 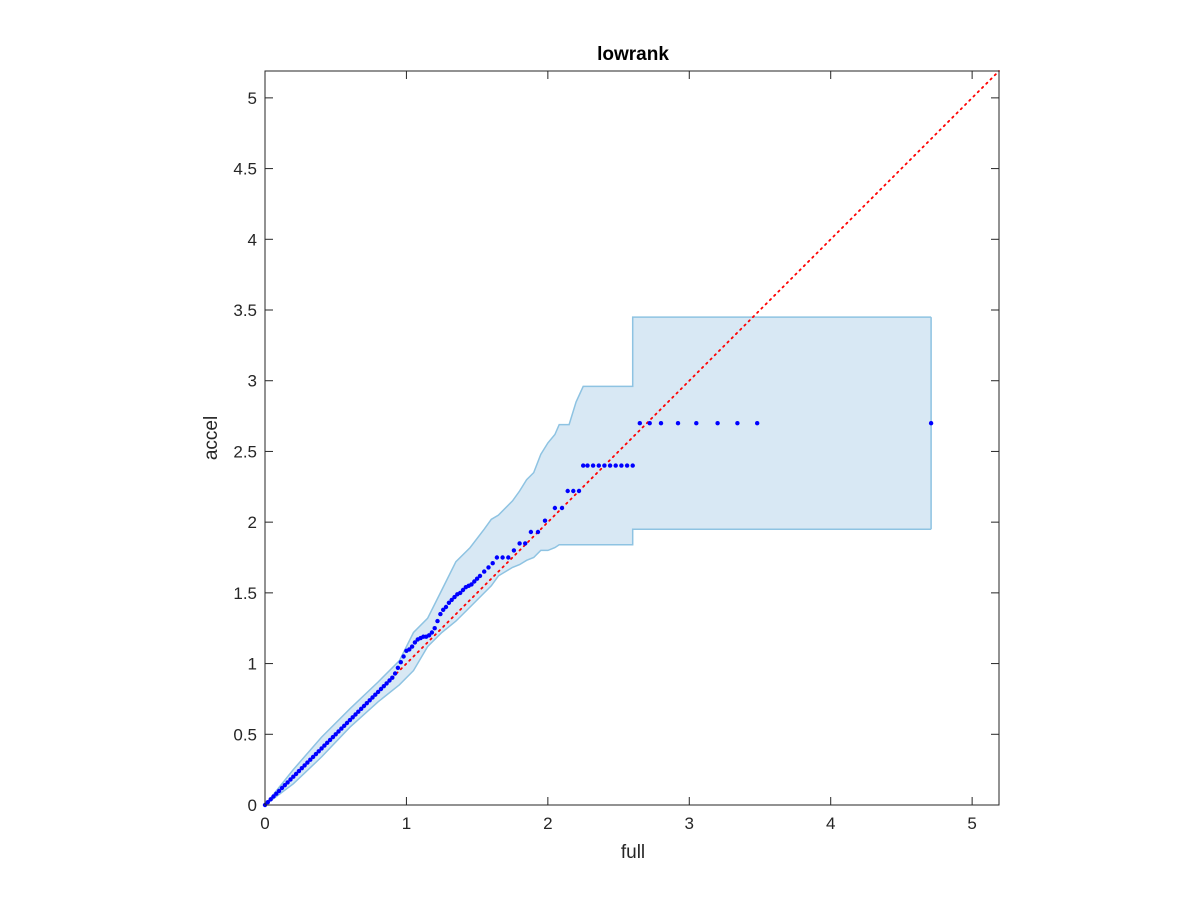 I want to click on x-axis-label: full, so click(x=633, y=852).